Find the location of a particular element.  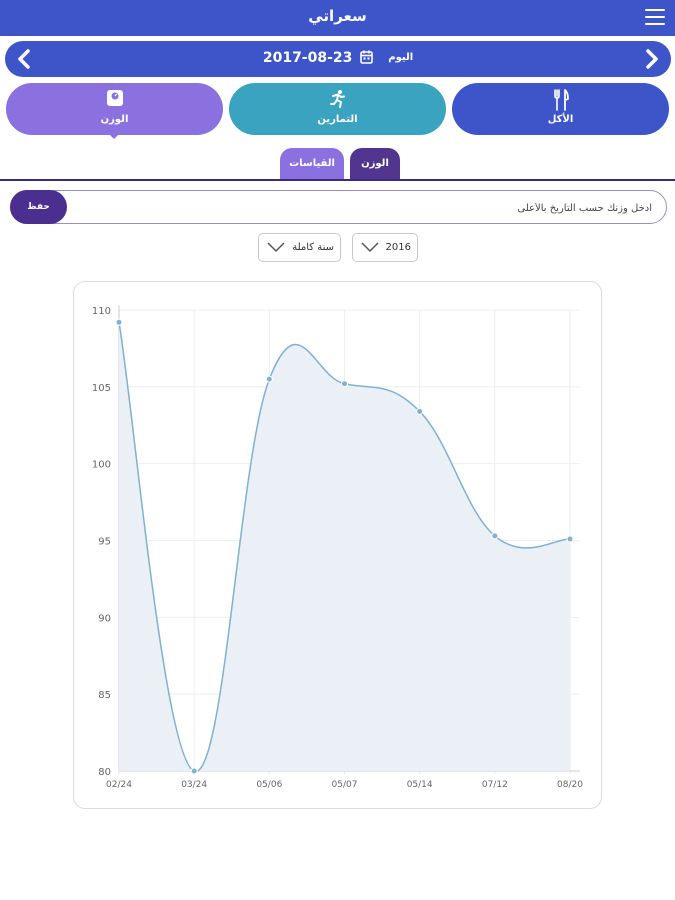

chevron-right-icon is located at coordinates (651, 59).